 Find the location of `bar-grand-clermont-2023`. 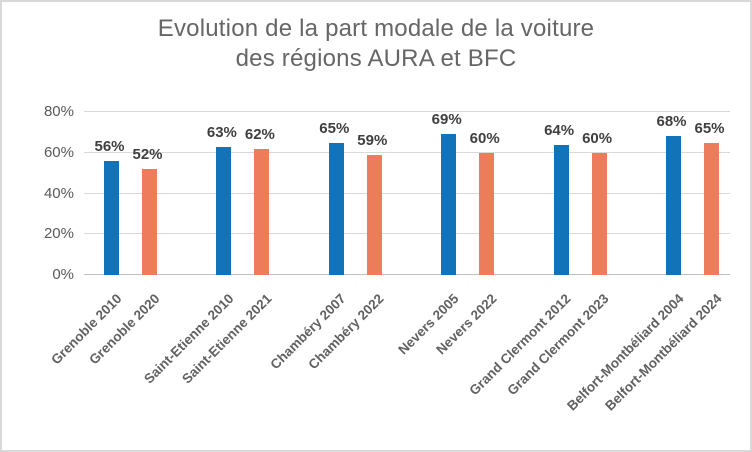

bar-grand-clermont-2023 is located at coordinates (599, 213).